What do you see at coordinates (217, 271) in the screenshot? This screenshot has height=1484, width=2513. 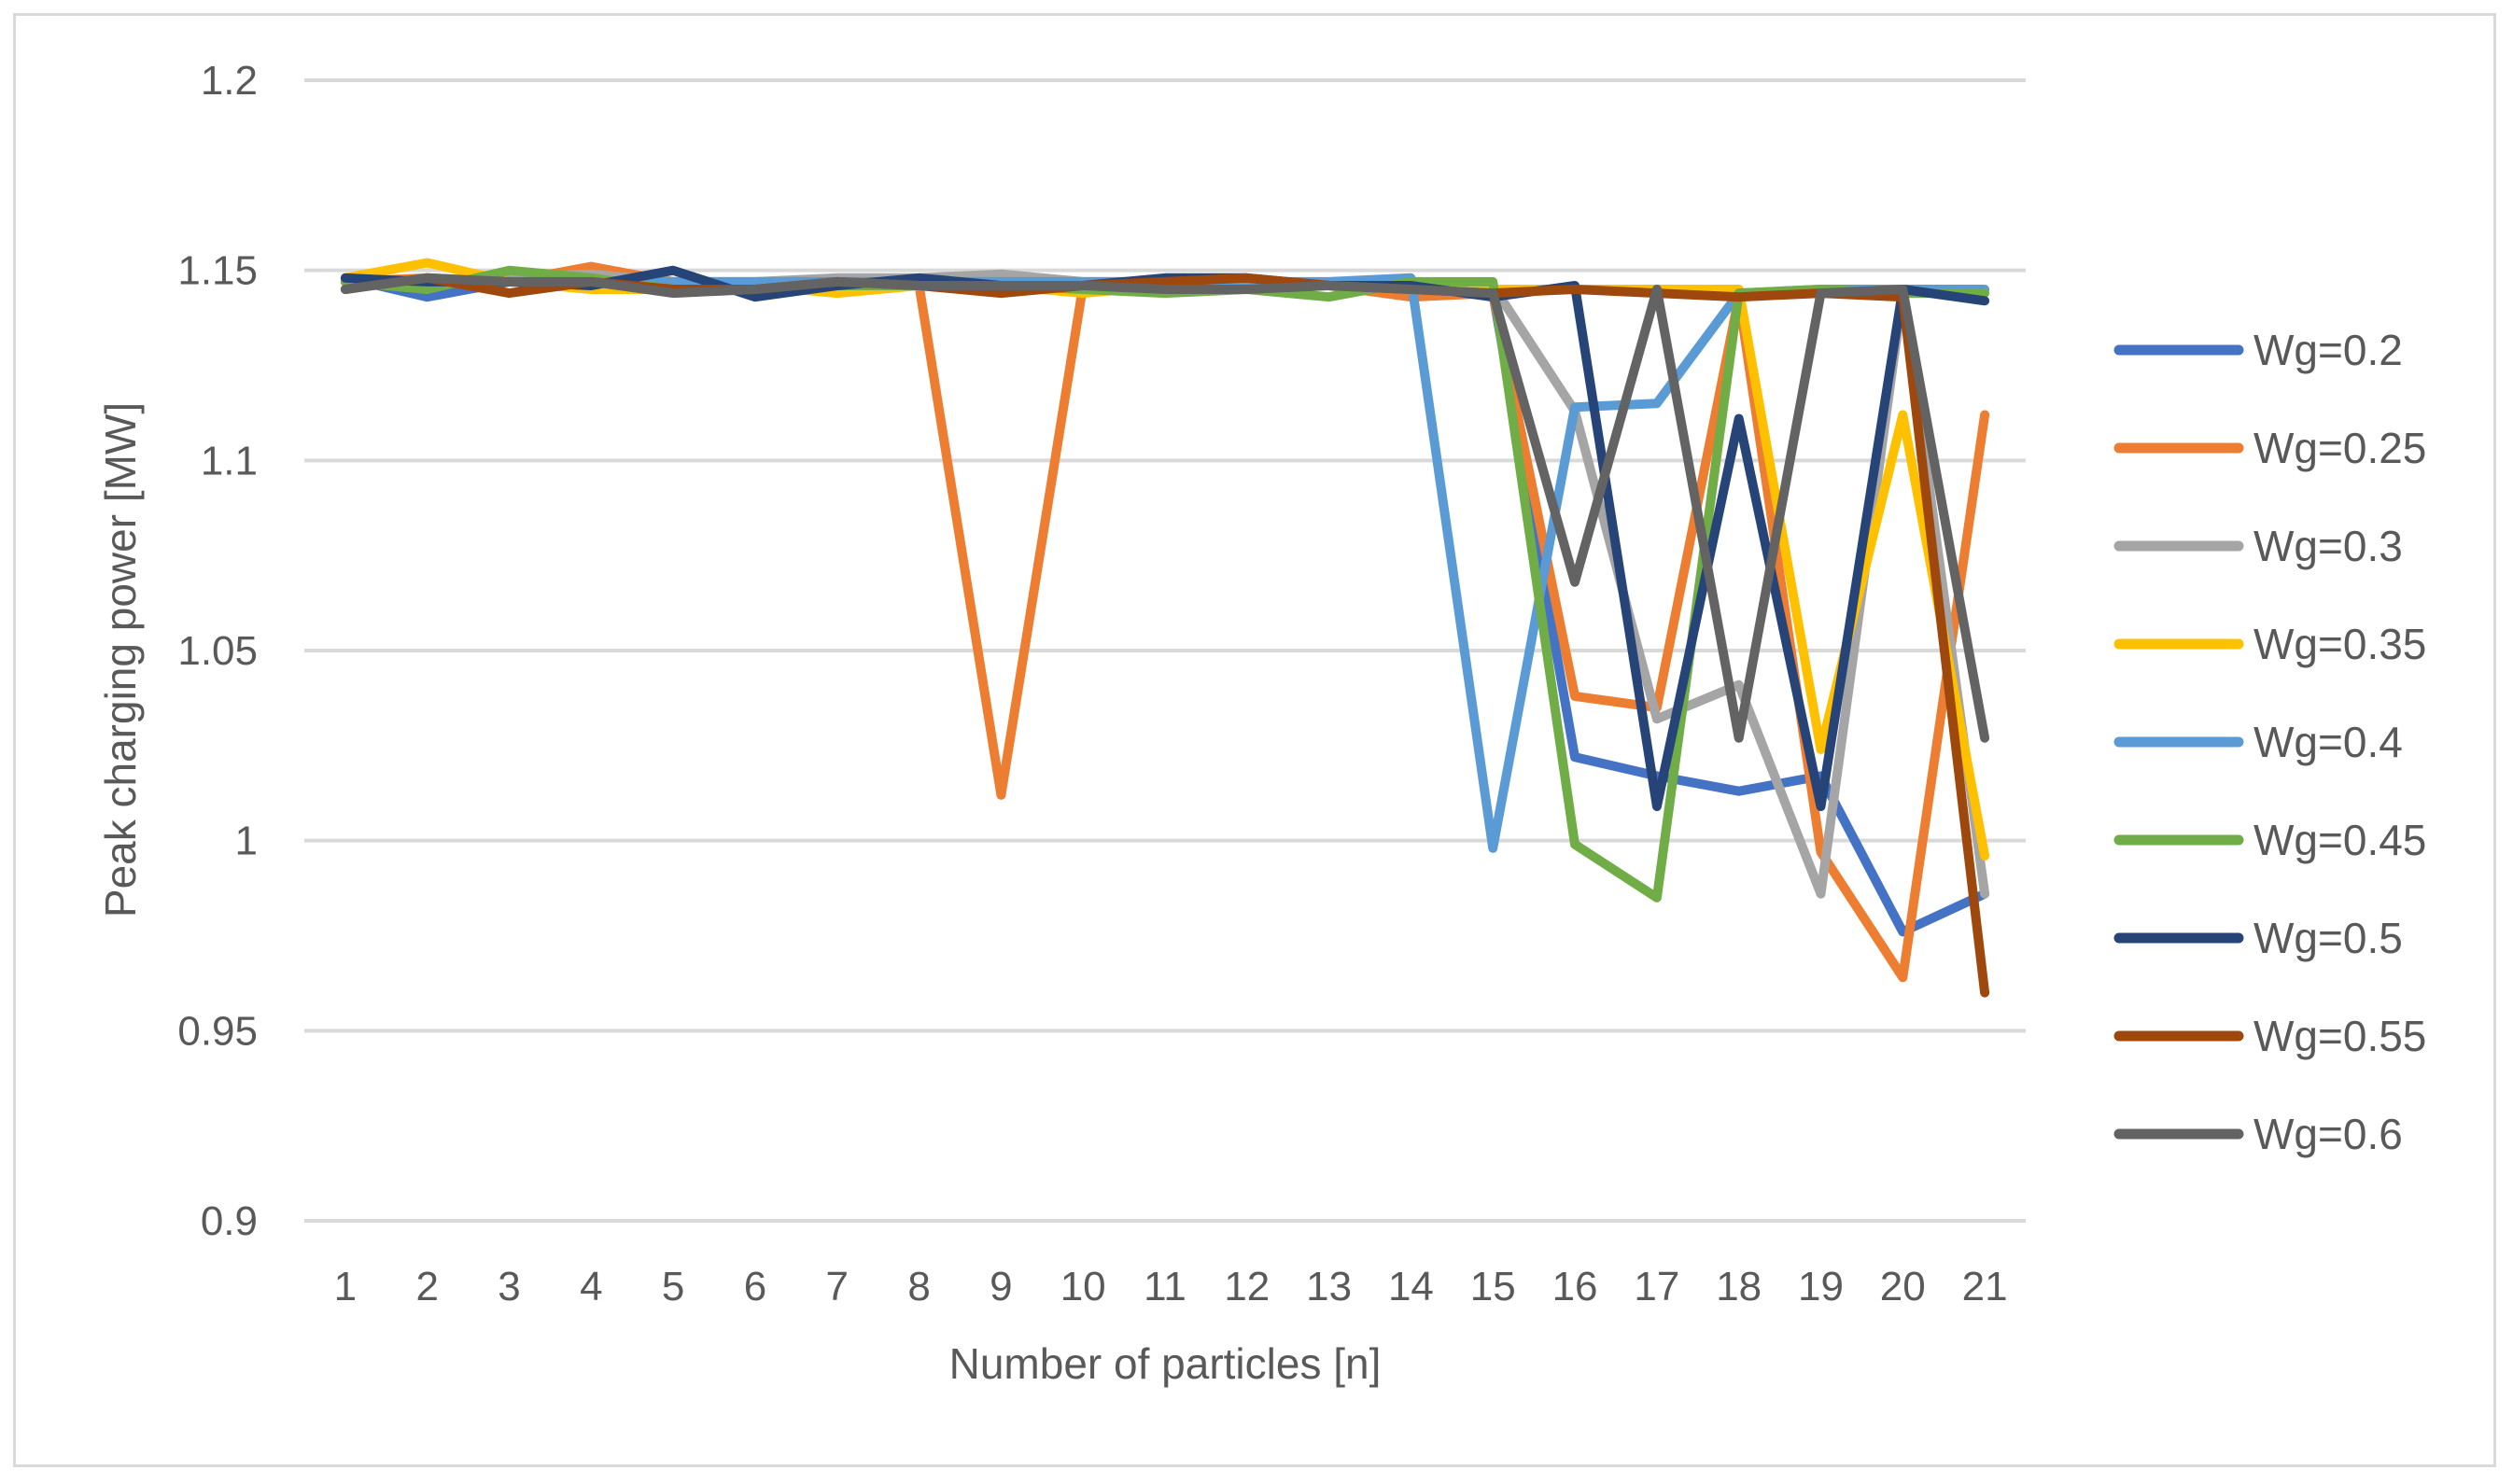 I see `y-tick-label: 1.15` at bounding box center [217, 271].